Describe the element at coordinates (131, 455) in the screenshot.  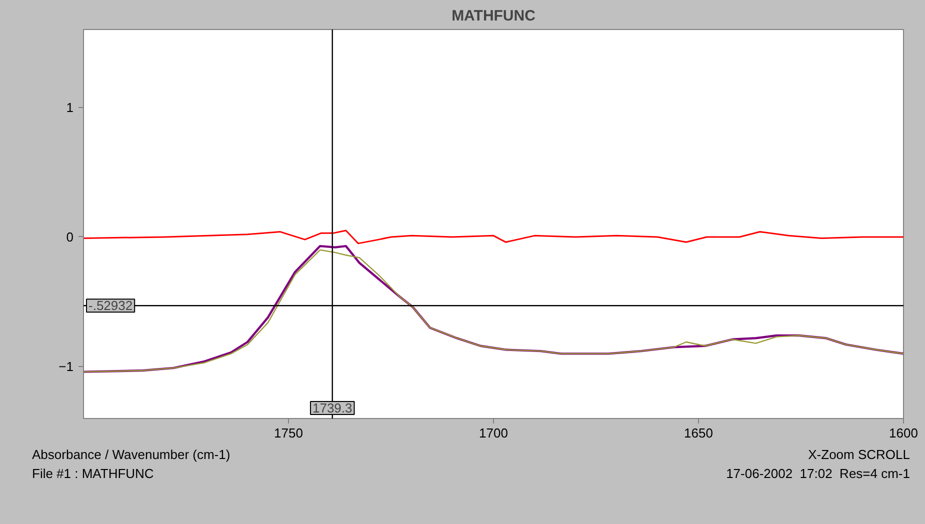
I see `x-axis-title: Absorbance / Wavenumber (cm-1)` at that location.